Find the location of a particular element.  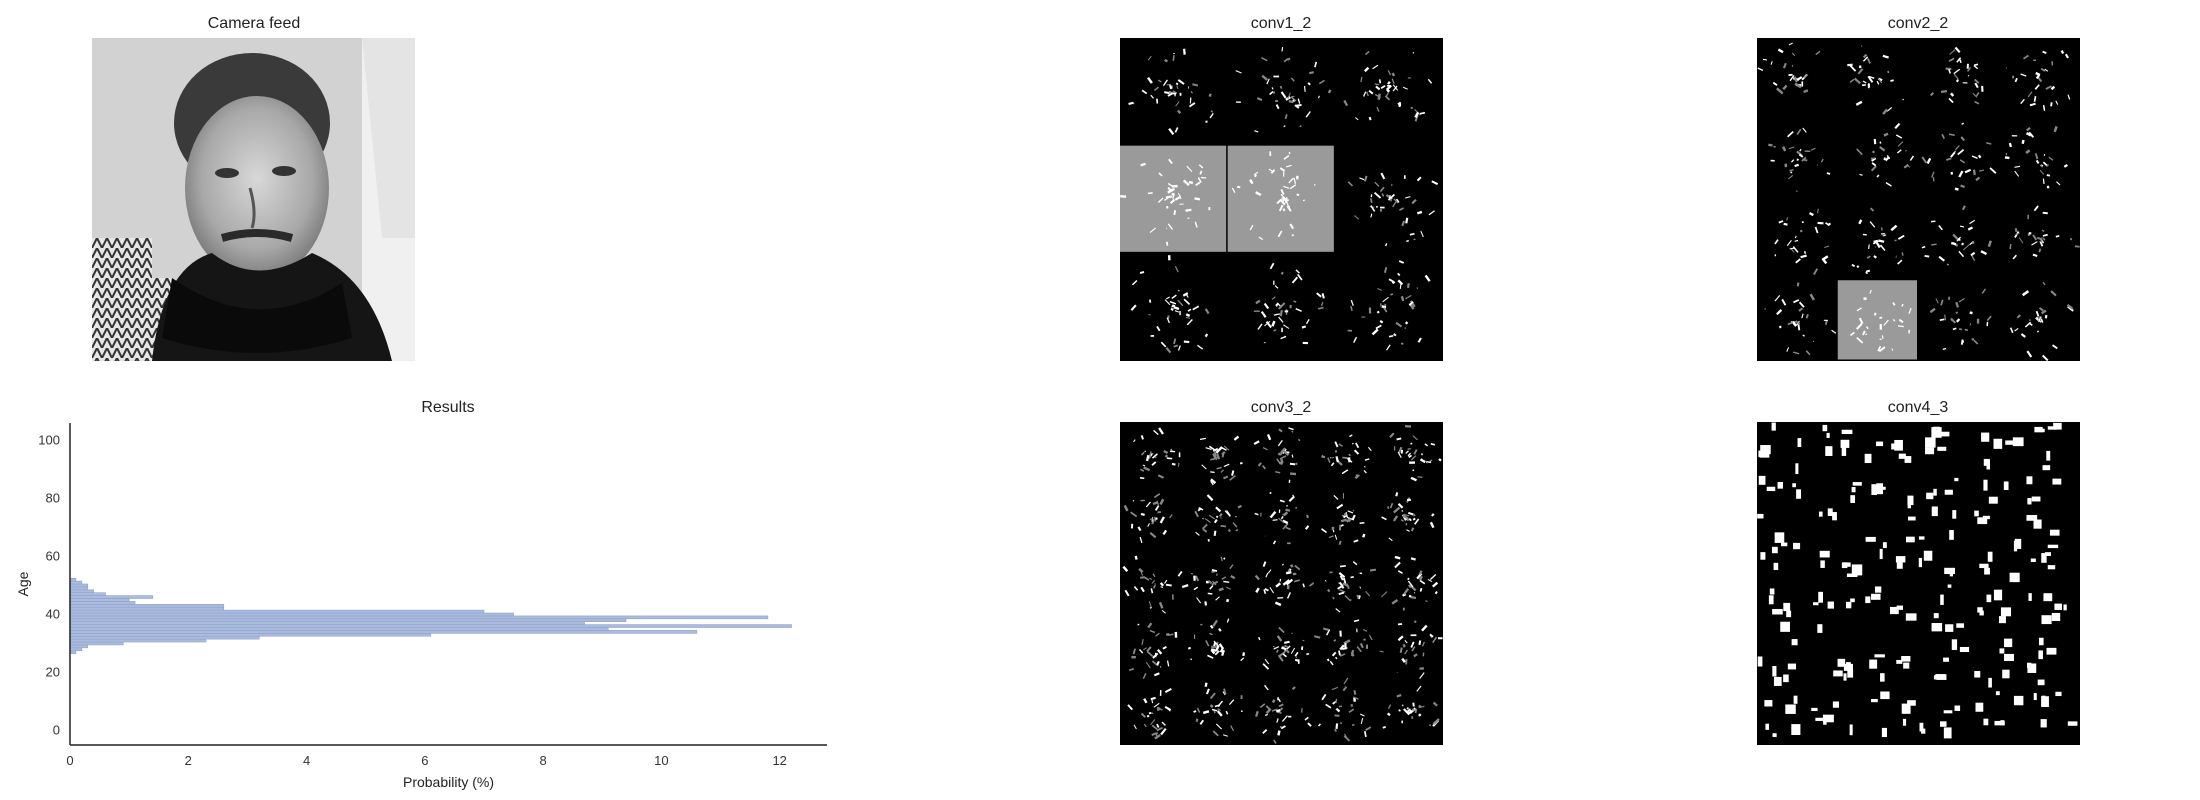

x-tick-label: 10 is located at coordinates (661, 760).